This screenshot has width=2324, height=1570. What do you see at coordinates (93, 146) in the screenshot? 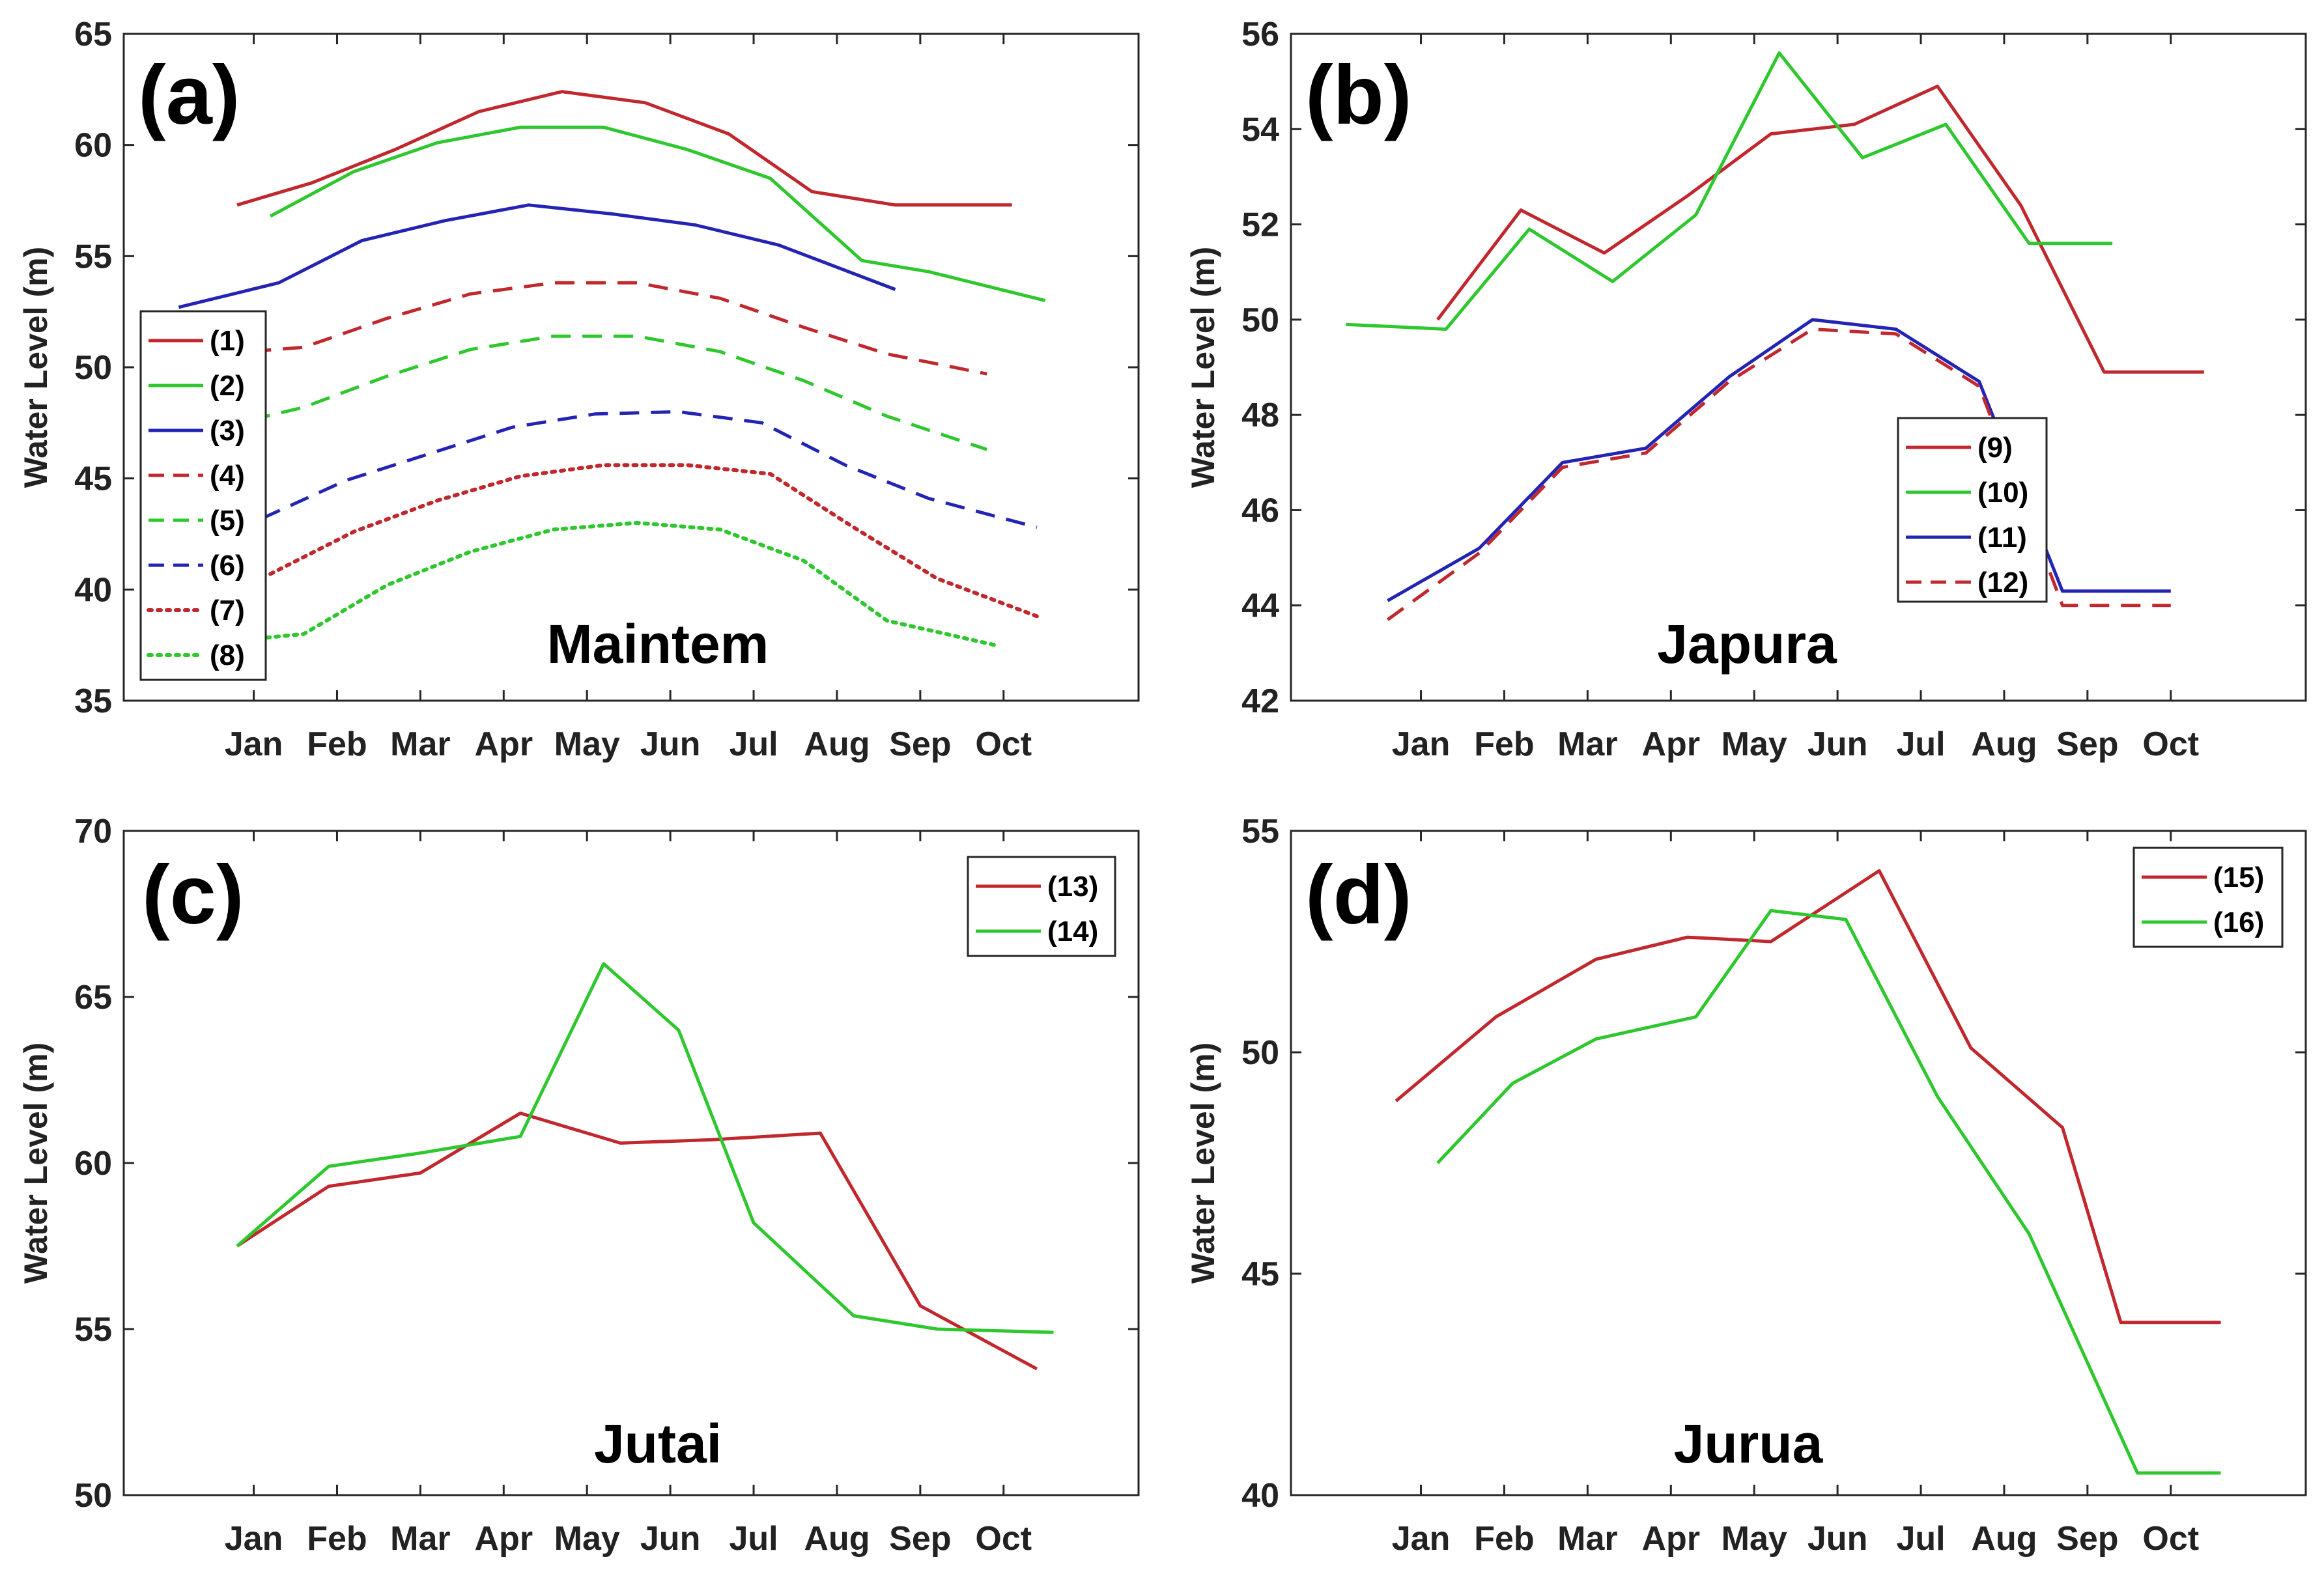
I see `y-tick-label: 60` at bounding box center [93, 146].